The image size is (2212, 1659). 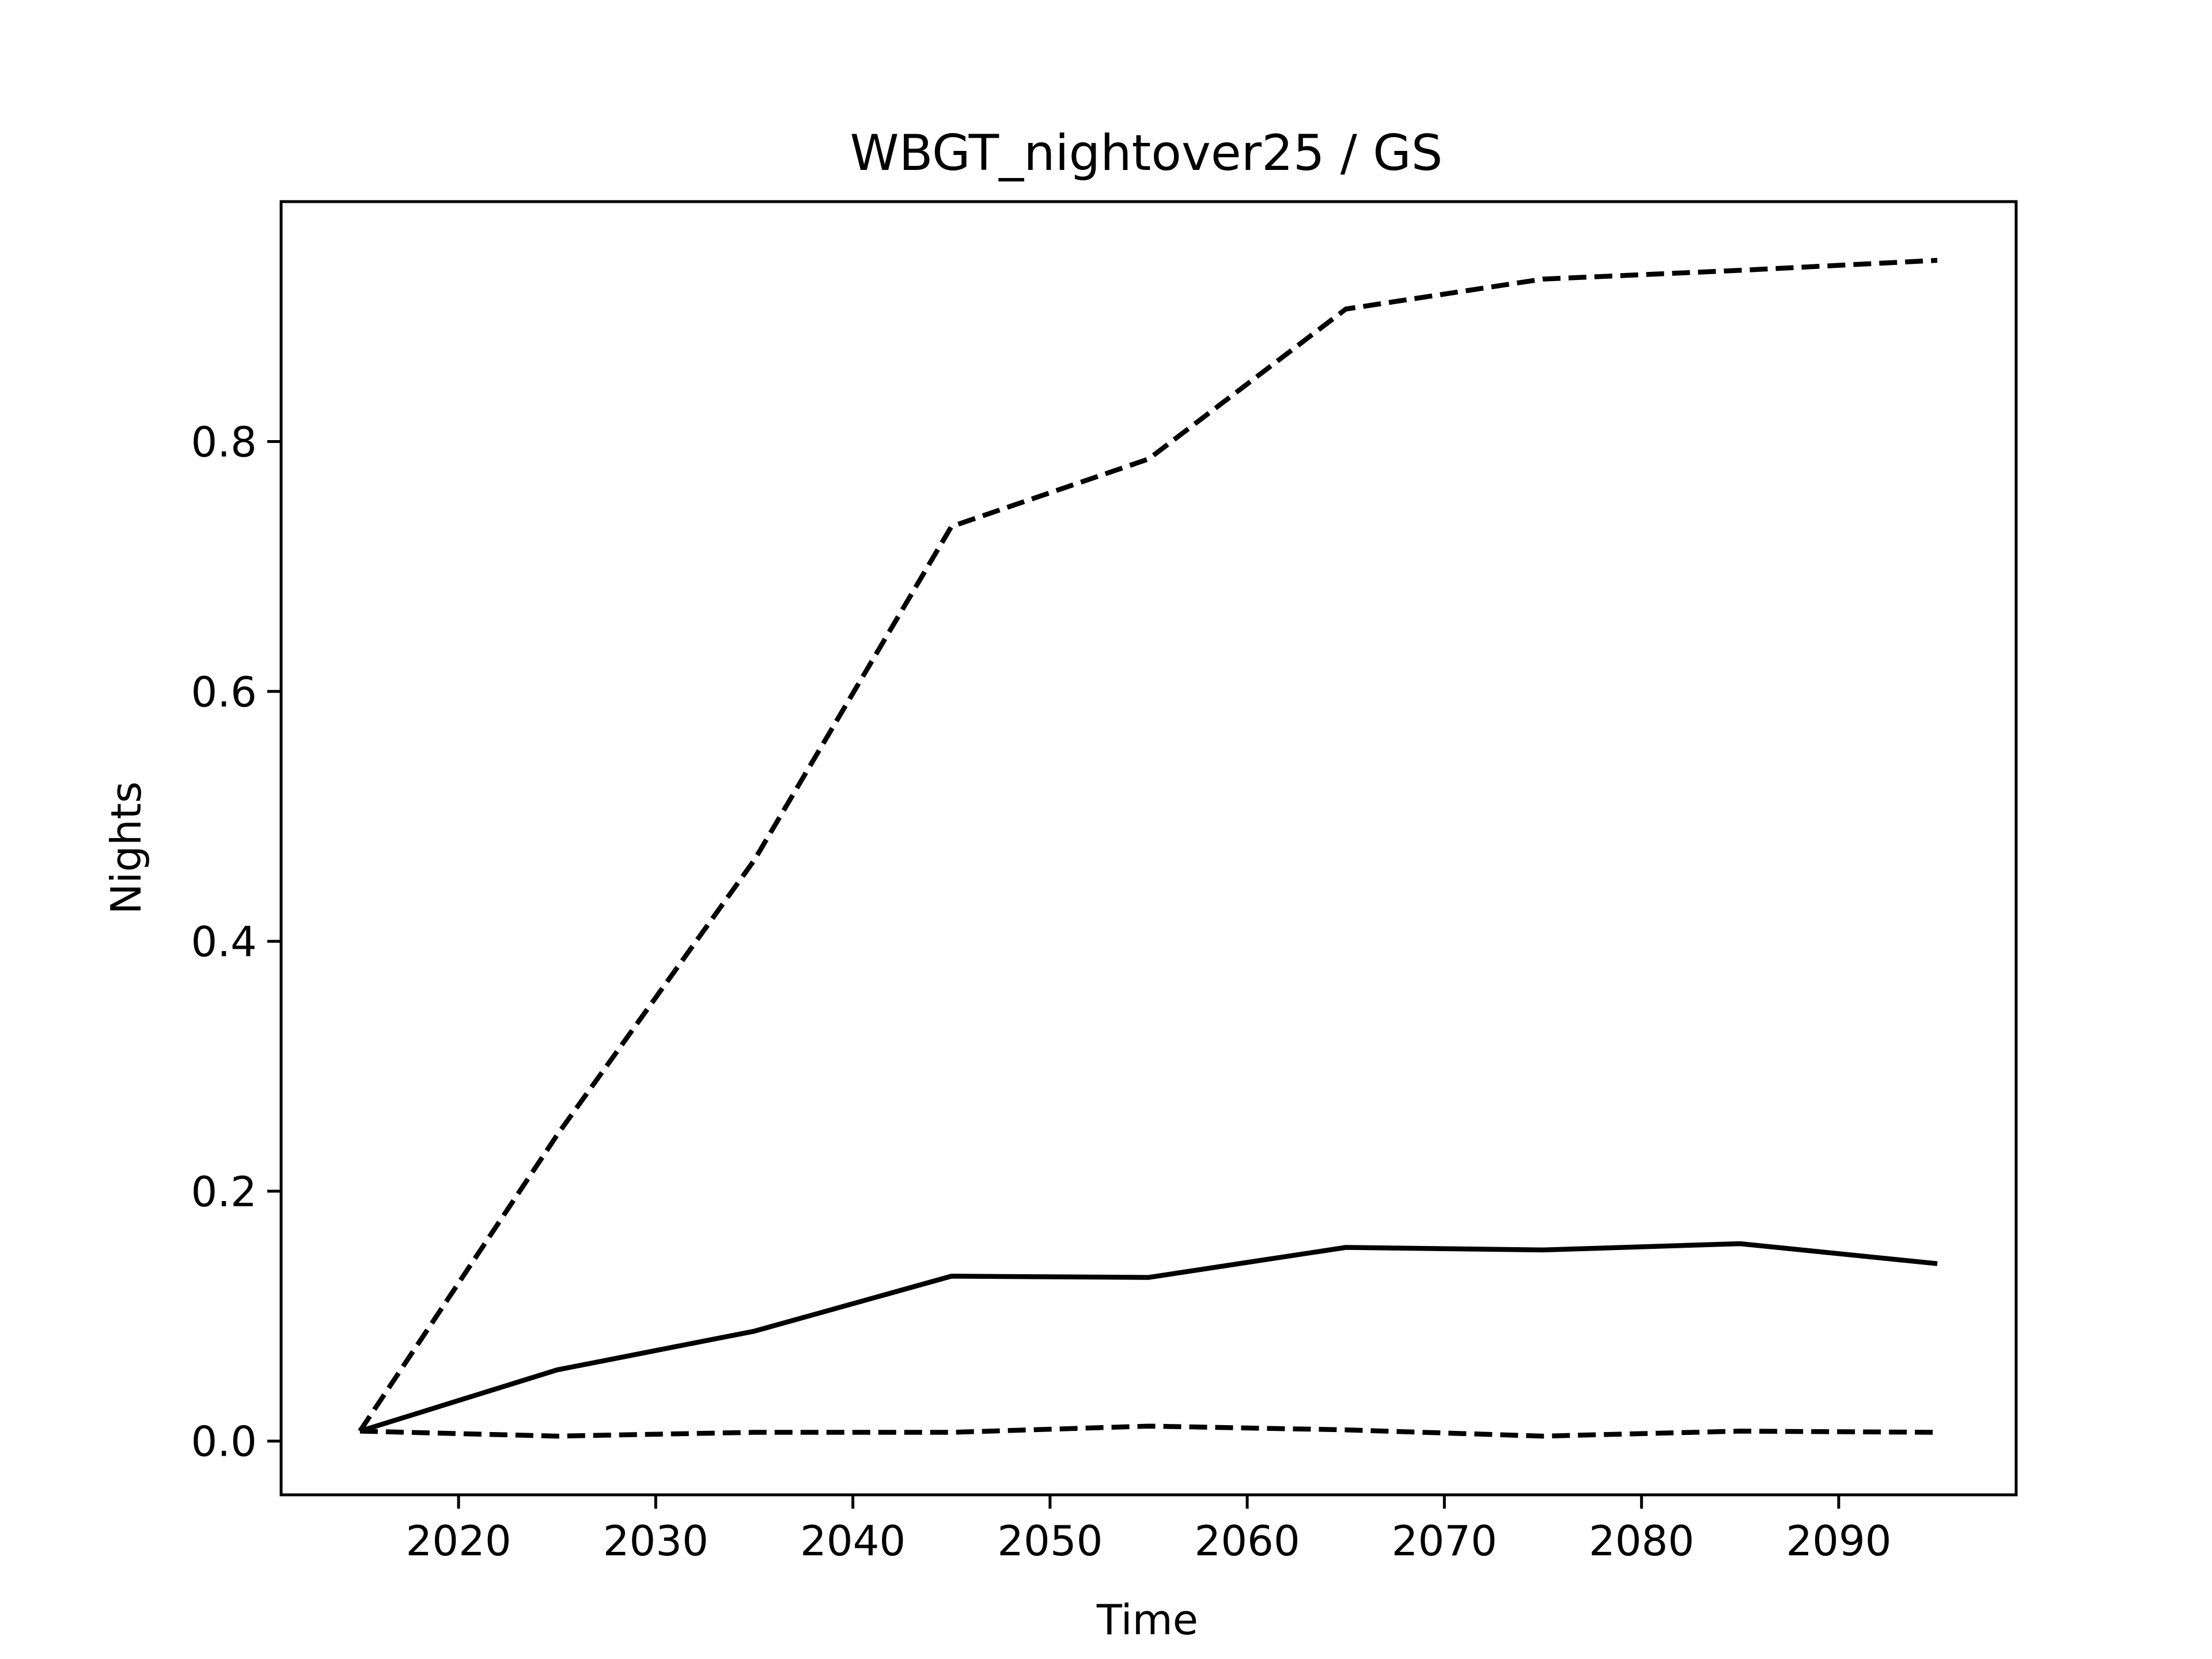 What do you see at coordinates (224, 1192) in the screenshot?
I see `y-tick-label: 0.2` at bounding box center [224, 1192].